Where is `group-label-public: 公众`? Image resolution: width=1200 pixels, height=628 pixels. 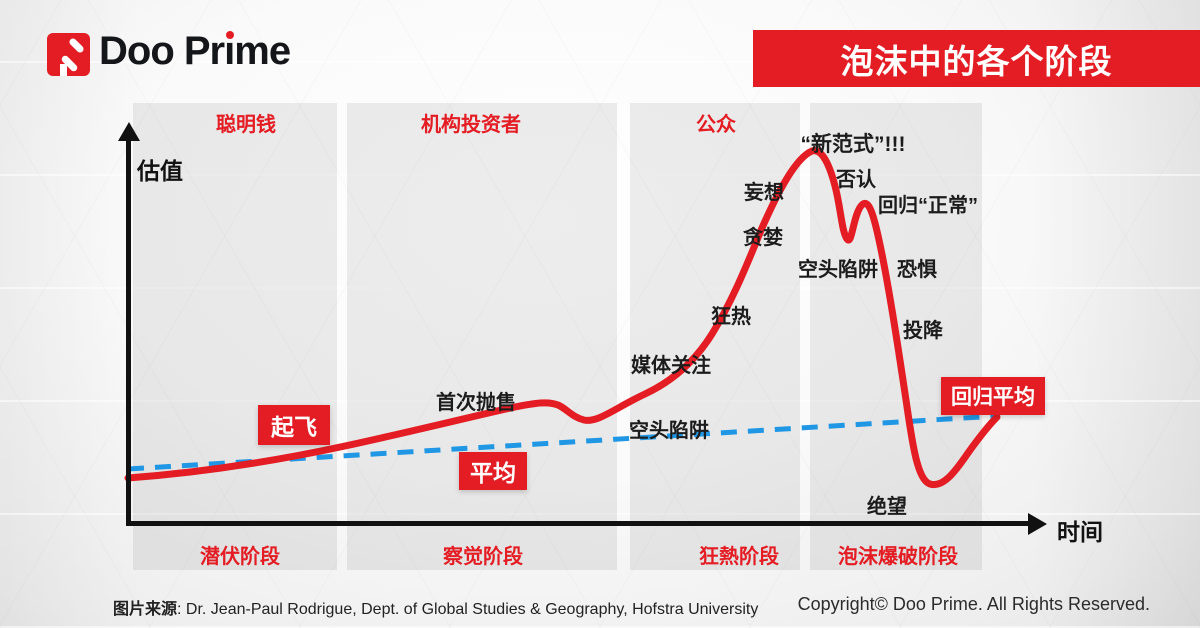 group-label-public: 公众 is located at coordinates (716, 125).